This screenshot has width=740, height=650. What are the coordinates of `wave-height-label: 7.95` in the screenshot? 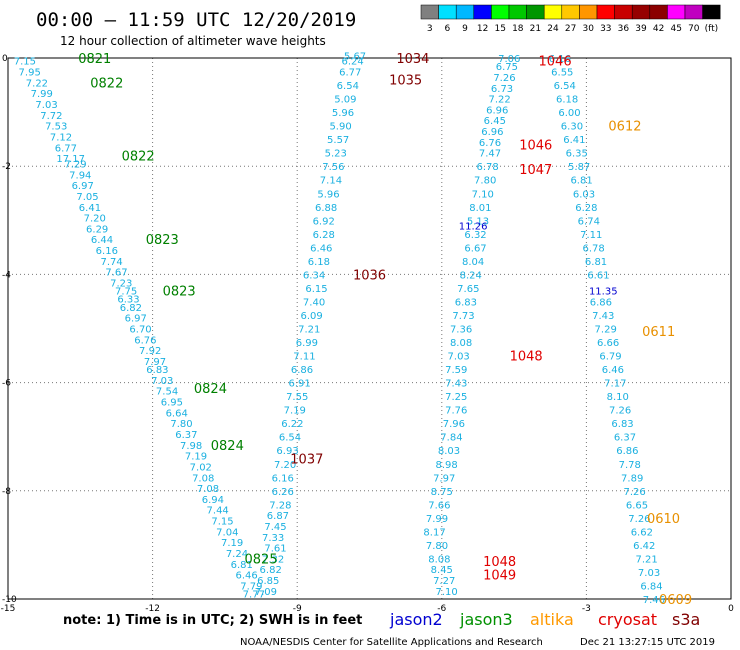 It's located at (30, 73).